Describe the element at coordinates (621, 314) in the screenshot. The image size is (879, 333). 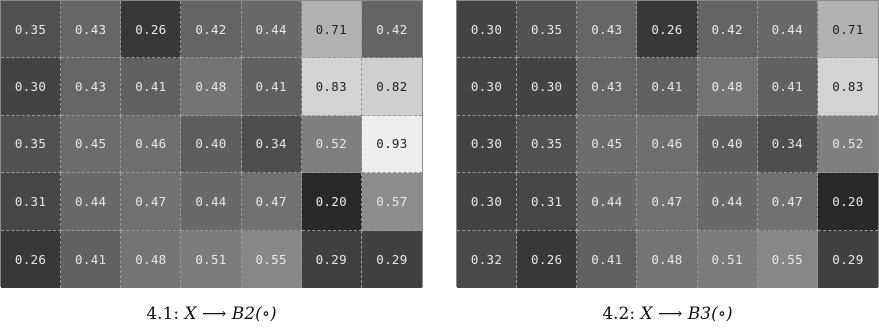
I see `caption-prefix: 4.2:` at that location.